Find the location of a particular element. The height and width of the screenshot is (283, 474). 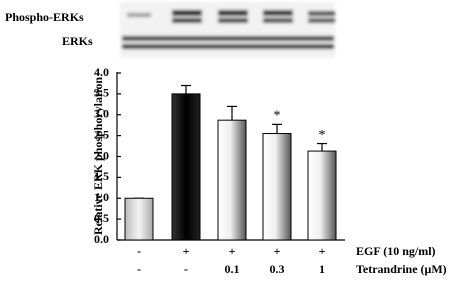

y-tick-label: 0.0 is located at coordinates (101, 239).